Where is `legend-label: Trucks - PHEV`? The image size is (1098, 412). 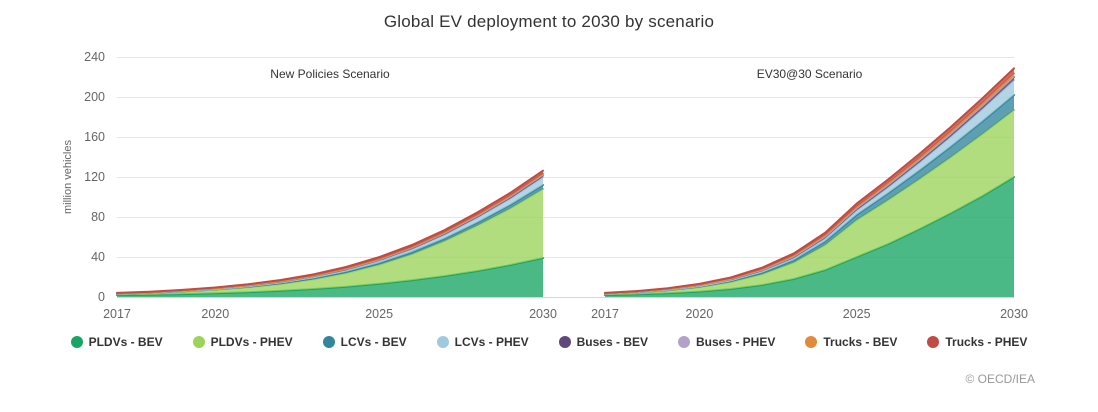 legend-label: Trucks - PHEV is located at coordinates (986, 342).